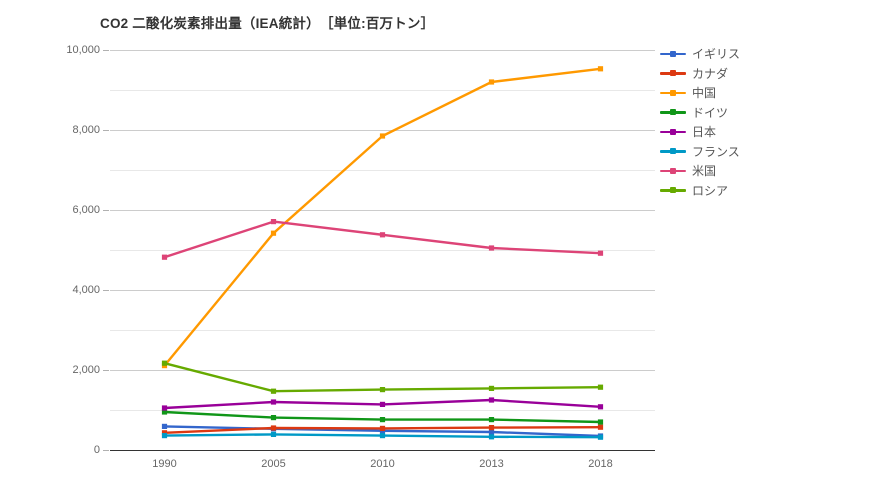 The width and height of the screenshot is (870, 500). What do you see at coordinates (86, 370) in the screenshot?
I see `y-axis-tick-label: 2,000` at bounding box center [86, 370].